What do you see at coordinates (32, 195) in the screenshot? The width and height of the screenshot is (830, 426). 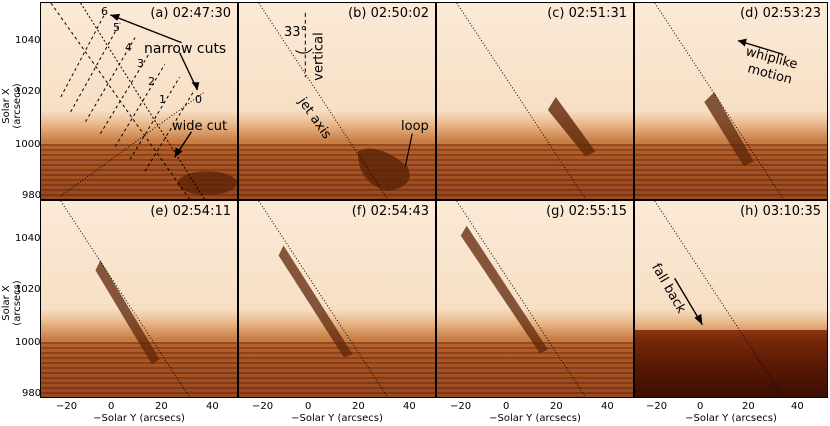 I see `ytick-top-980: 980` at bounding box center [32, 195].